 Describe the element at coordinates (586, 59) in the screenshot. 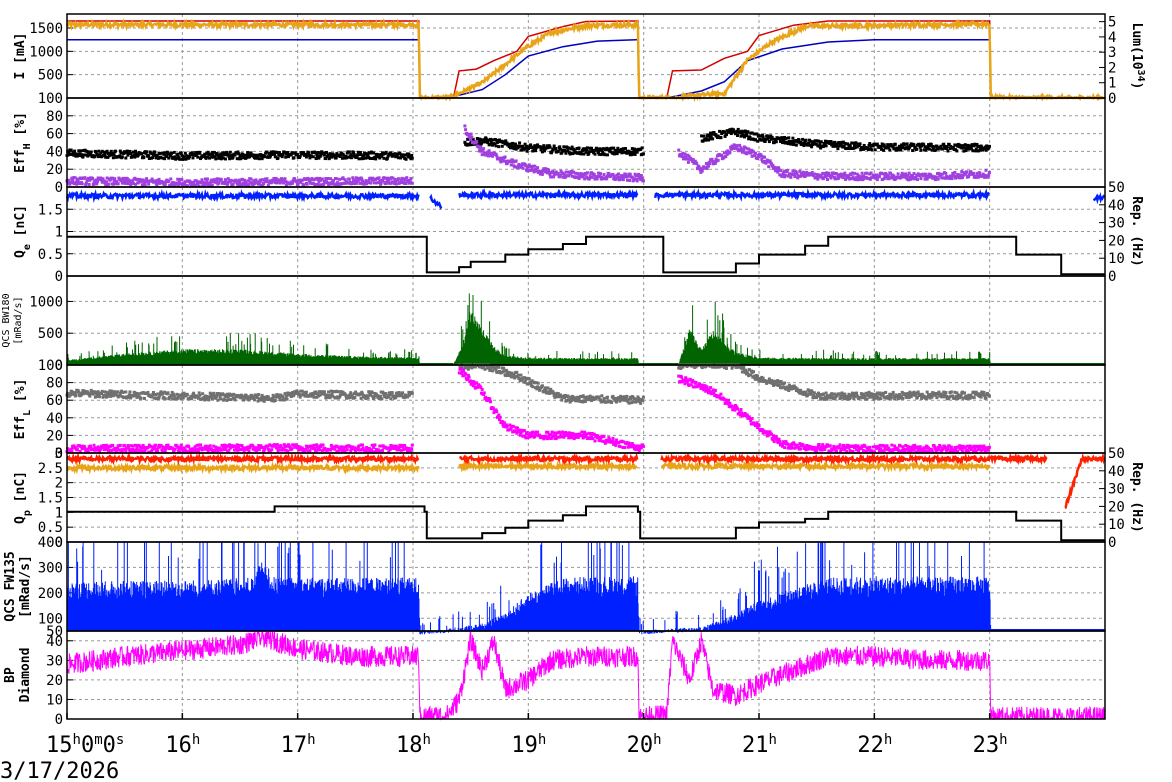

I see `series-ler` at that location.